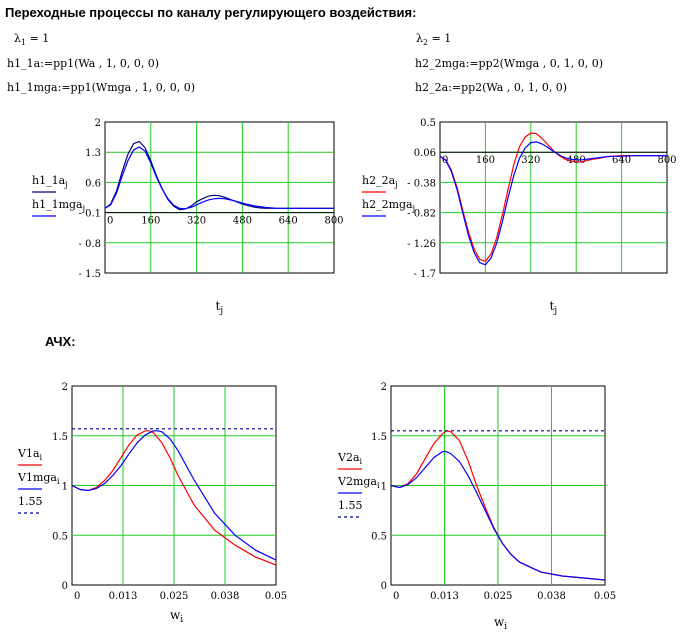 Image resolution: width=691 pixels, height=638 pixels. Describe the element at coordinates (101, 87) in the screenshot. I see `h1-1mga-definition: h1_1mga:=pp1(Wmga , 1, 0, 0, 0)` at that location.